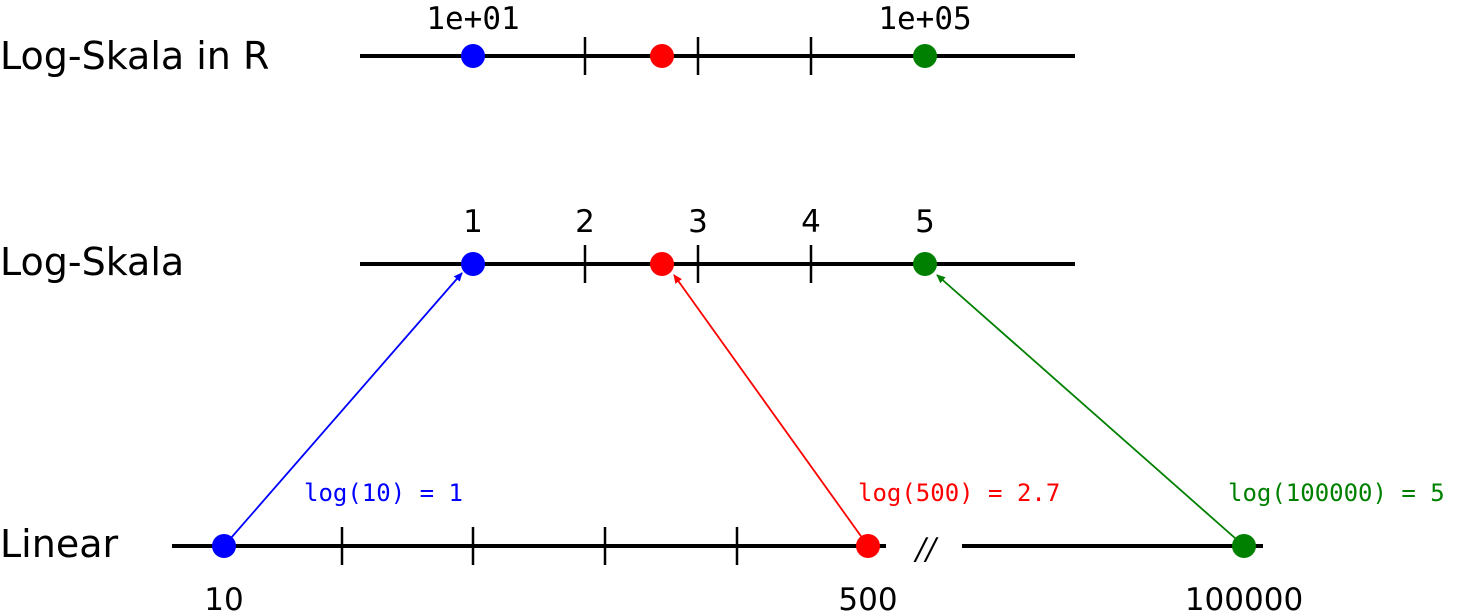 This screenshot has width=1478, height=613. I want to click on point-log-r-blue, so click(473, 56).